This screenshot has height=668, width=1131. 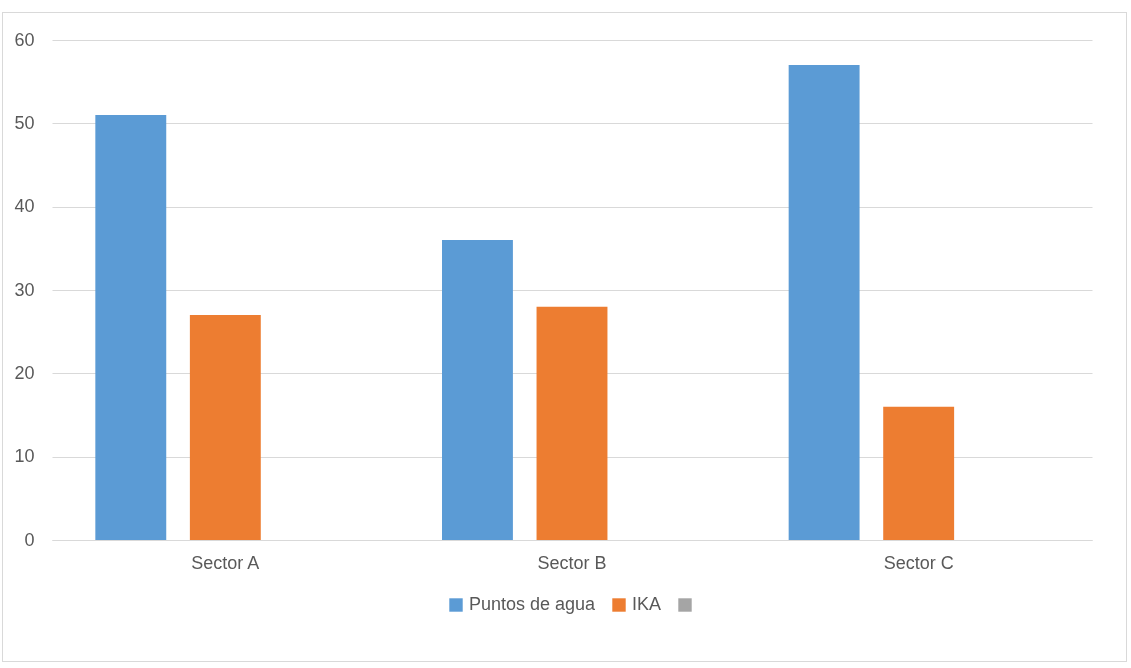 I want to click on x-tick-label: Sector A, so click(x=225, y=562).